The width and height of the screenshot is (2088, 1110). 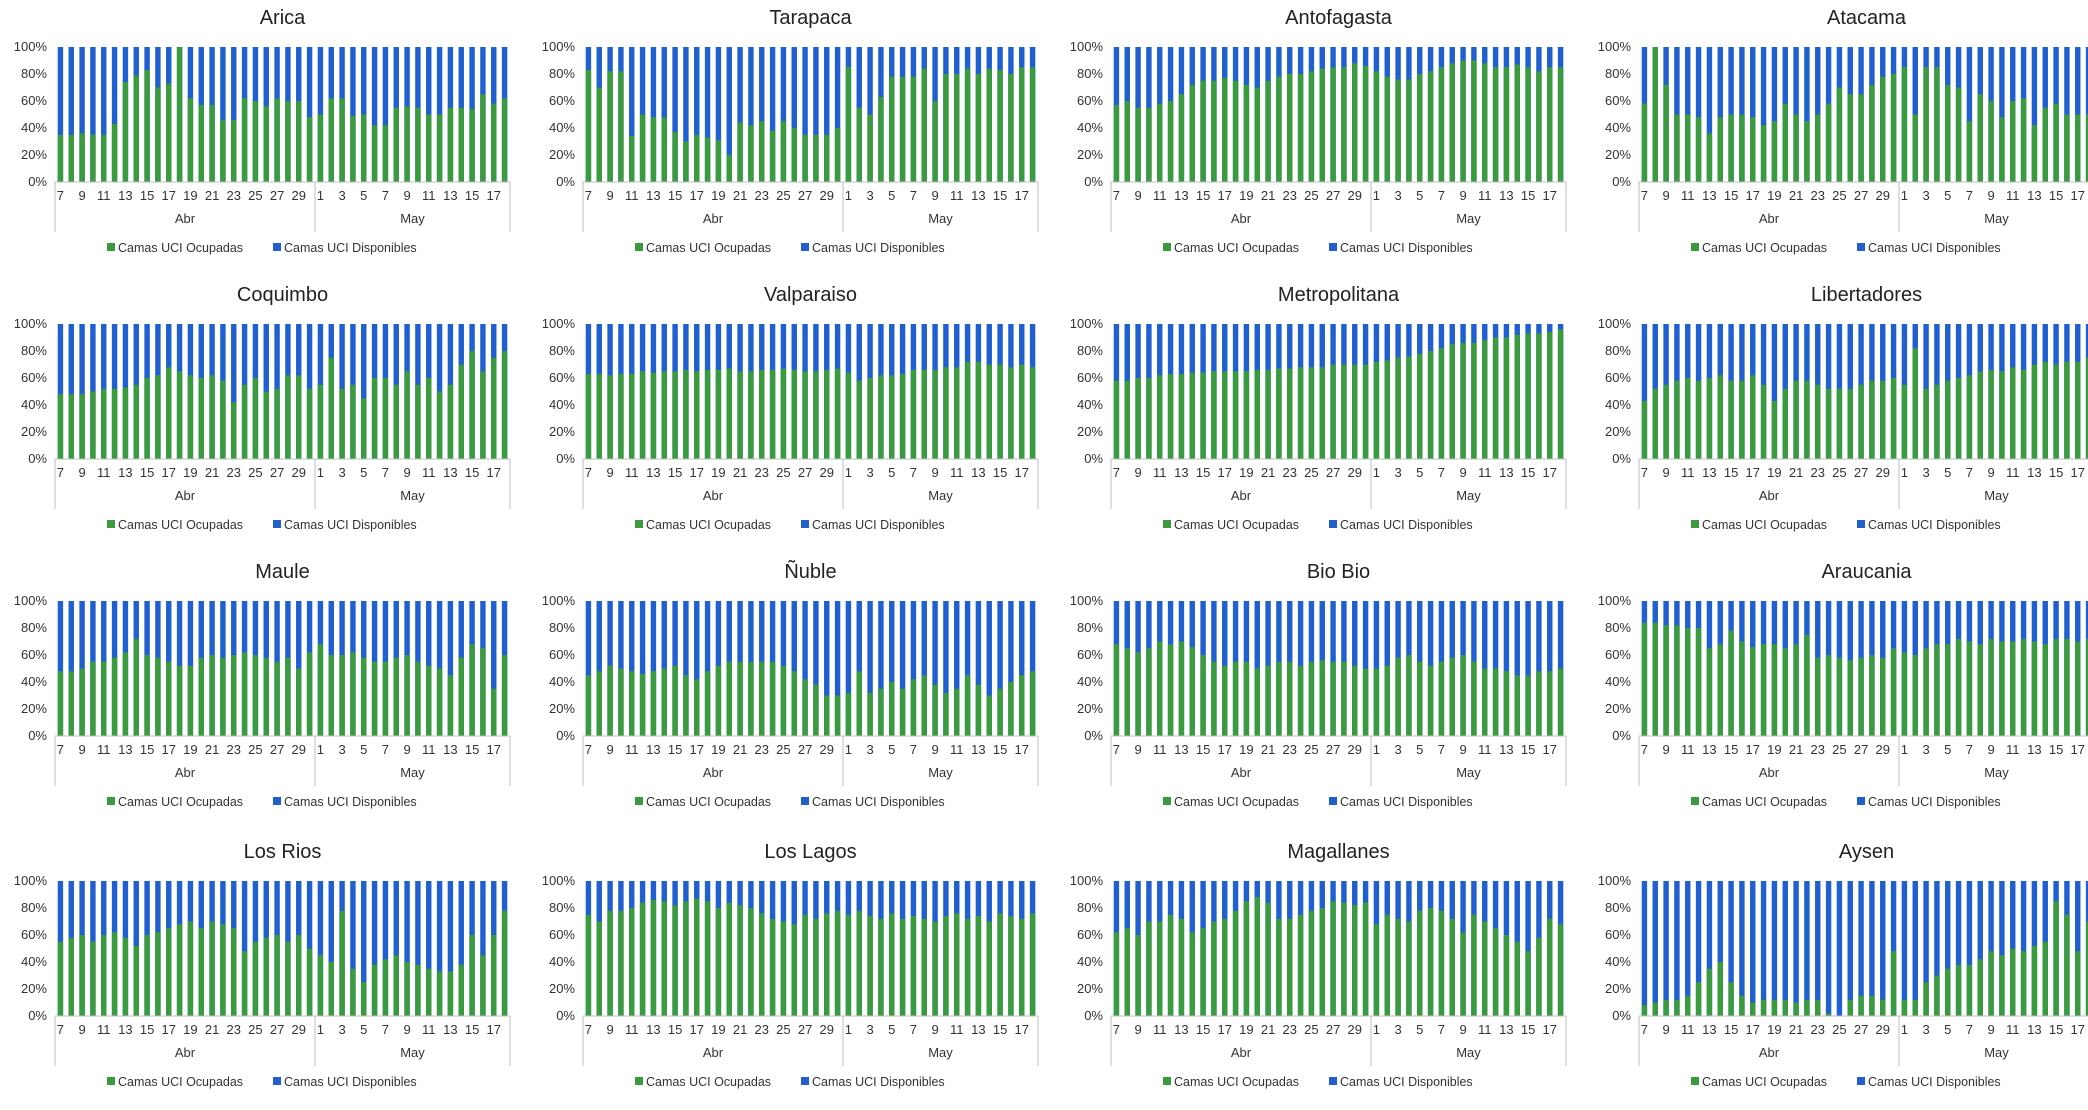 I want to click on legend-label-occupied: Camas UCI Ocupadas, so click(x=708, y=802).